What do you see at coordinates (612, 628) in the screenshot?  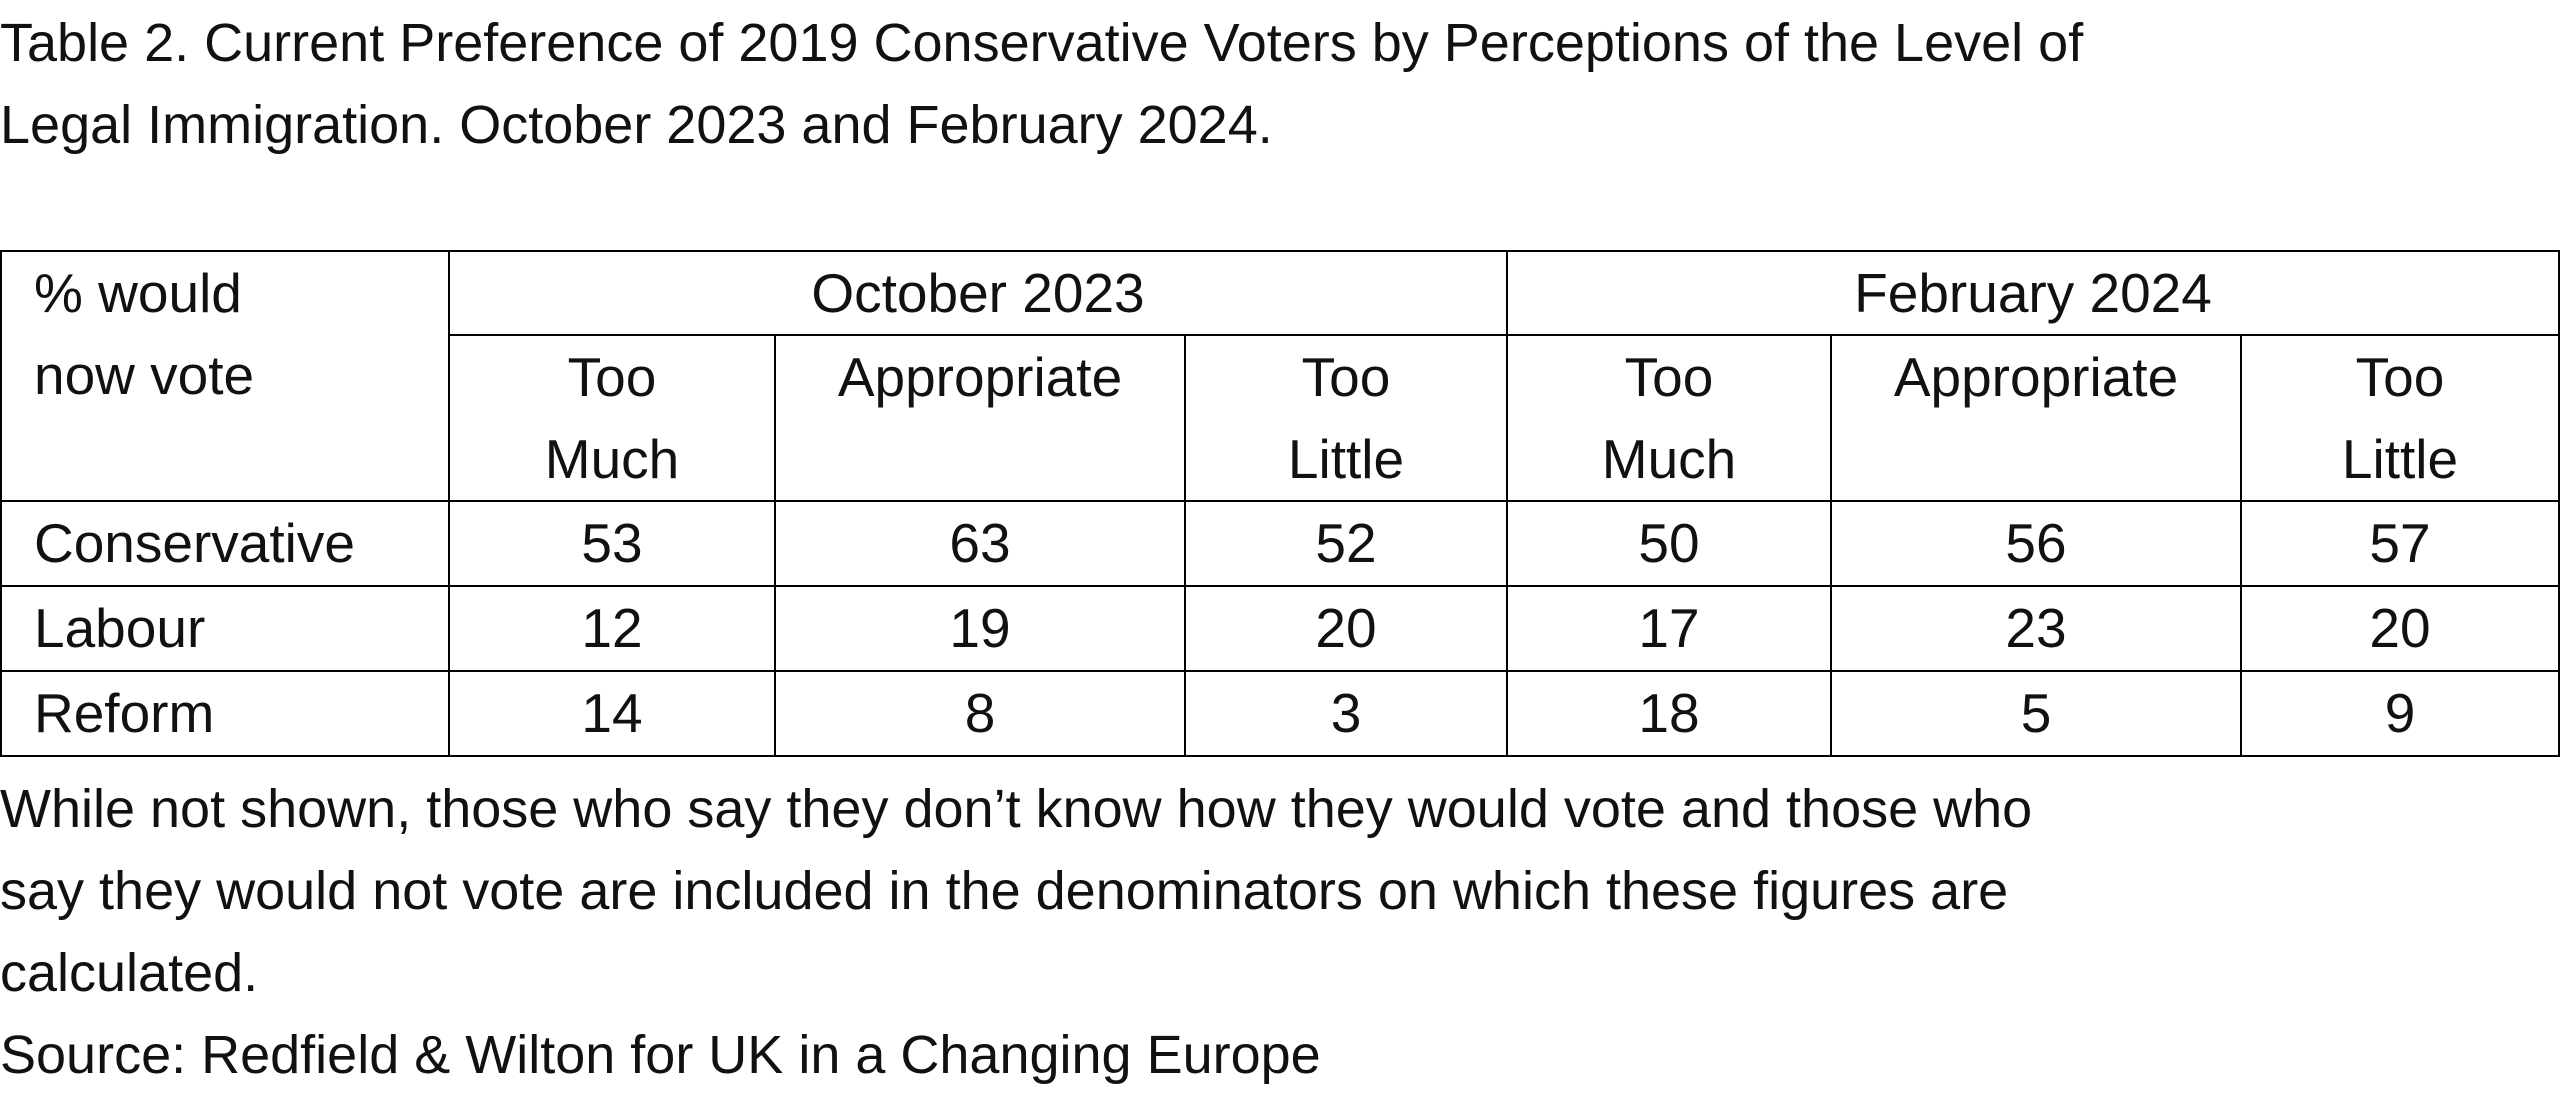 I see `value-cell: 12` at bounding box center [612, 628].